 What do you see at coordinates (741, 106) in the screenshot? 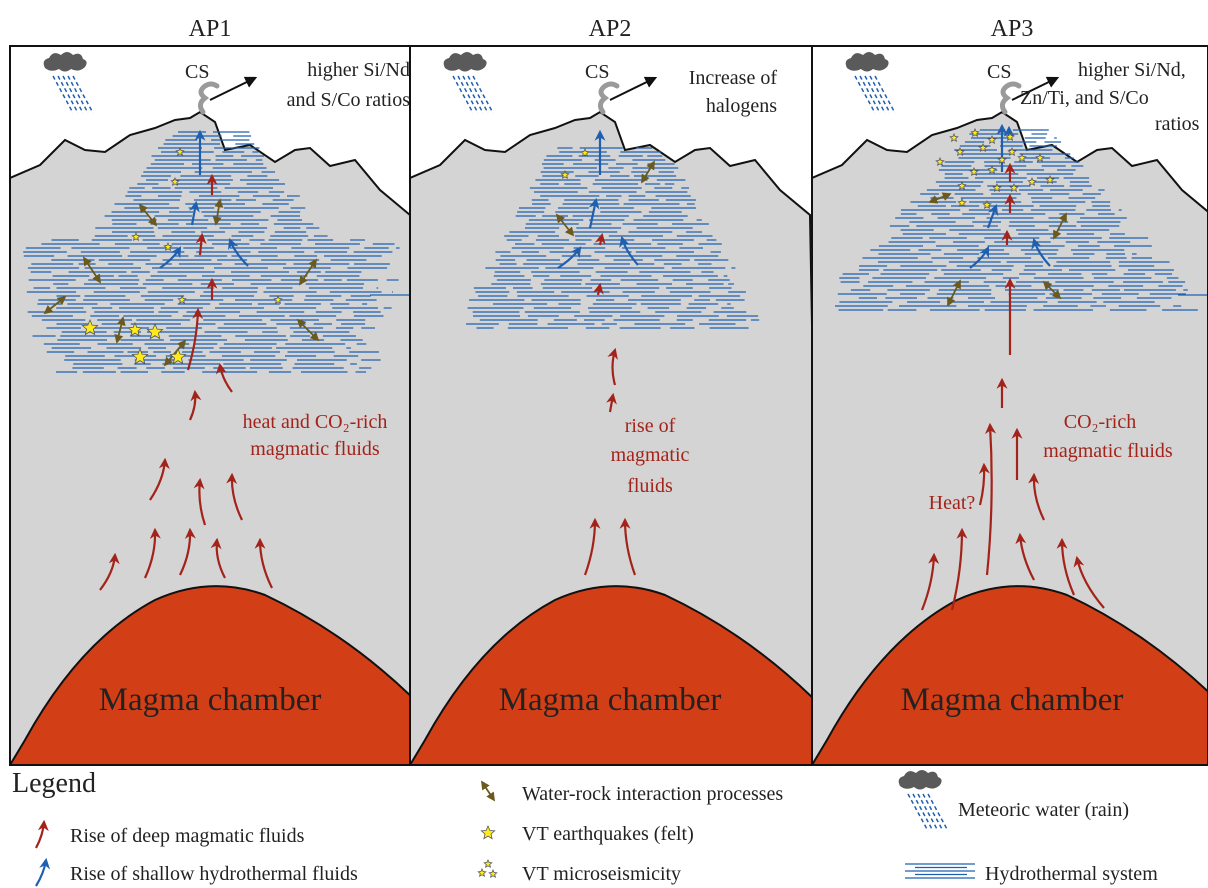
I see `geochem-note: halogens` at bounding box center [741, 106].